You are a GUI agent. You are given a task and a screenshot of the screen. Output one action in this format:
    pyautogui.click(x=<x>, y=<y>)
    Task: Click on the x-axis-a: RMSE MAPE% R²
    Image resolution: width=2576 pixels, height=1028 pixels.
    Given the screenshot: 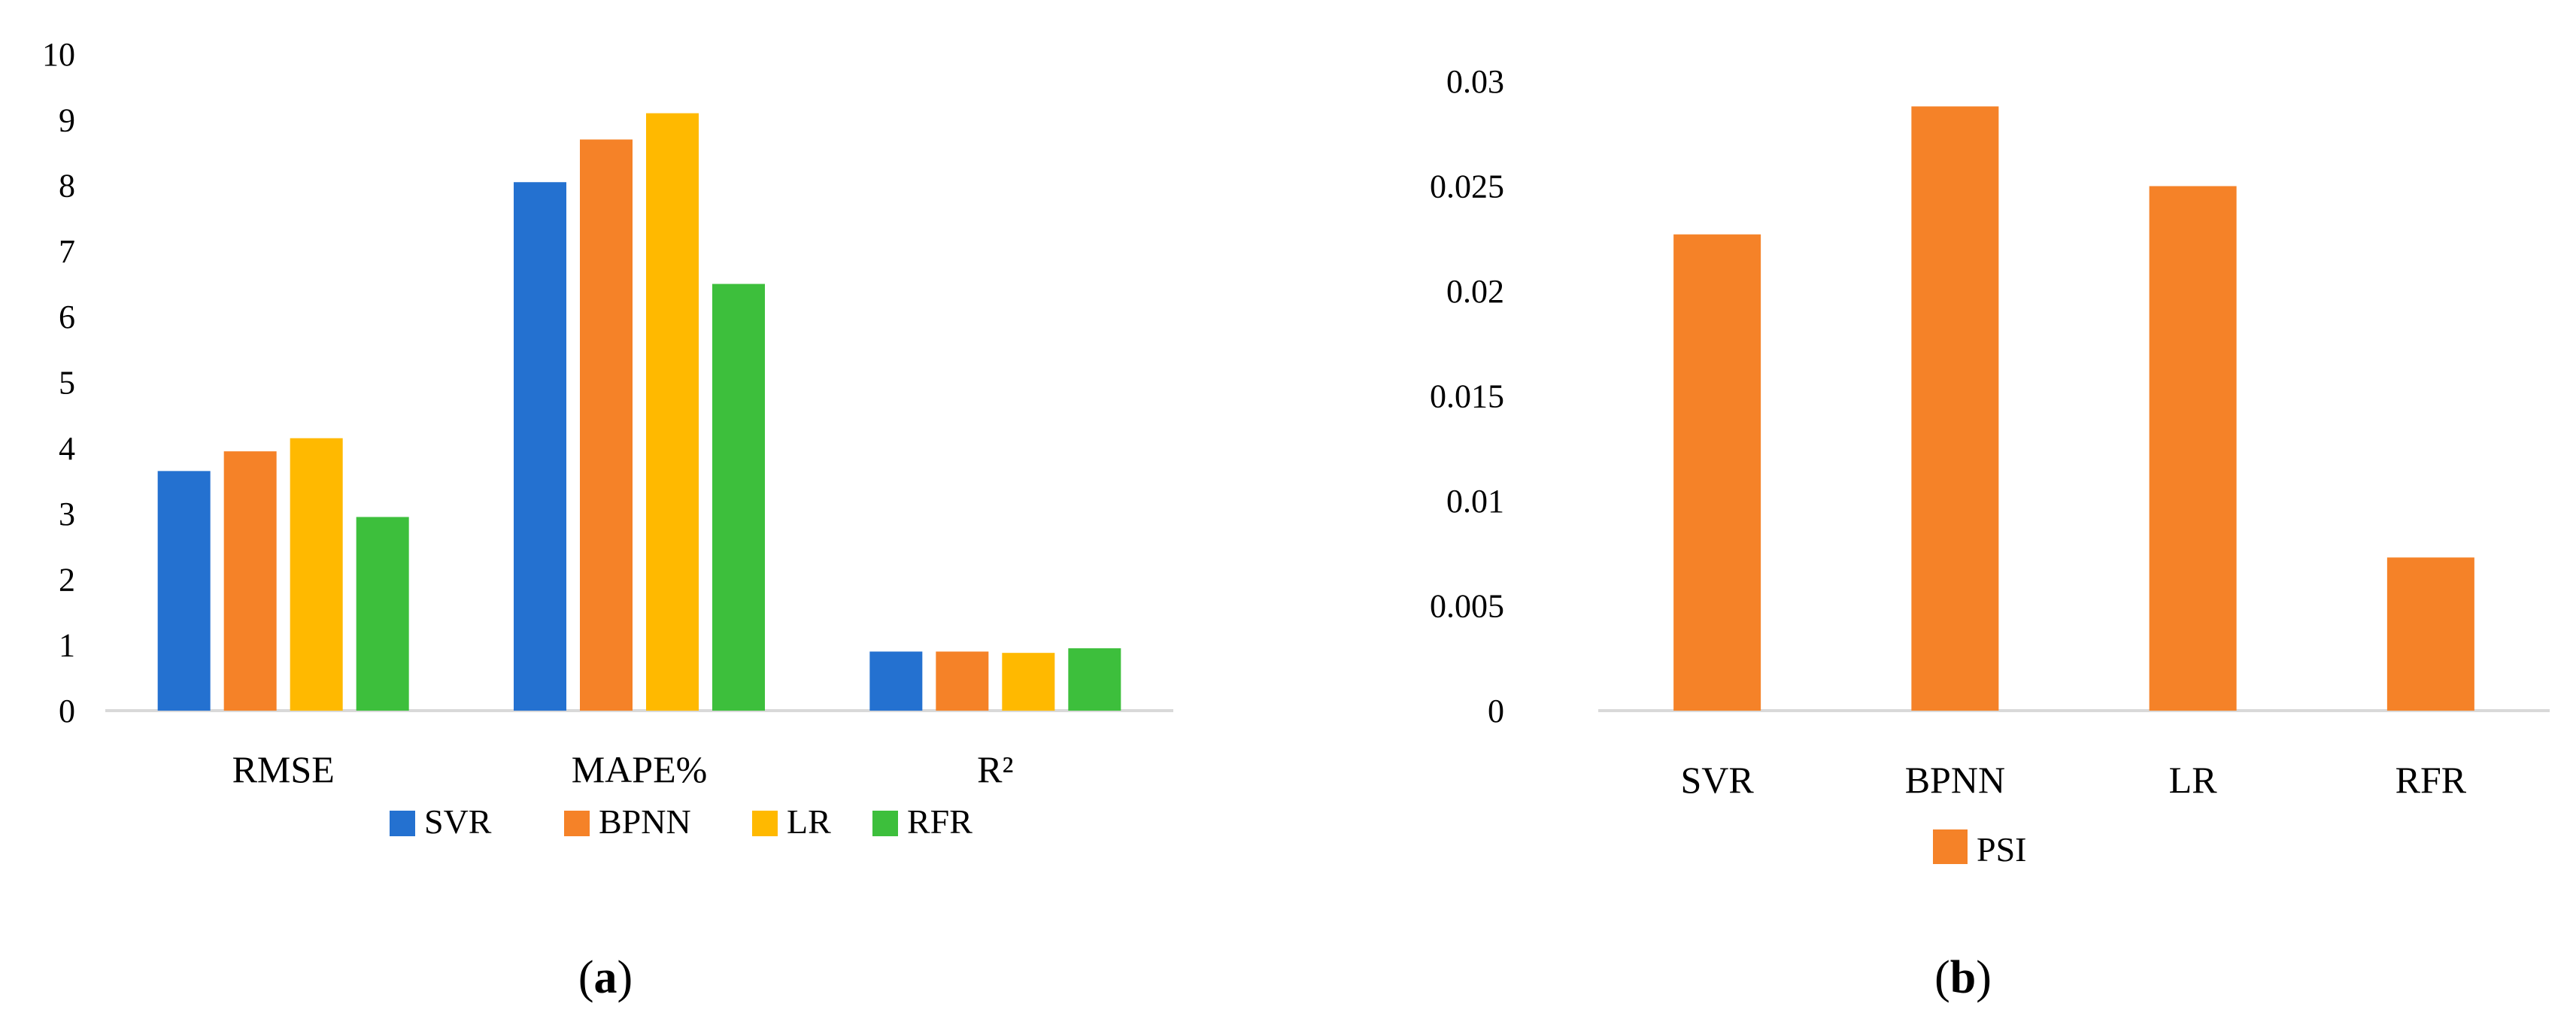 What is the action you would take?
    pyautogui.click(x=623, y=769)
    